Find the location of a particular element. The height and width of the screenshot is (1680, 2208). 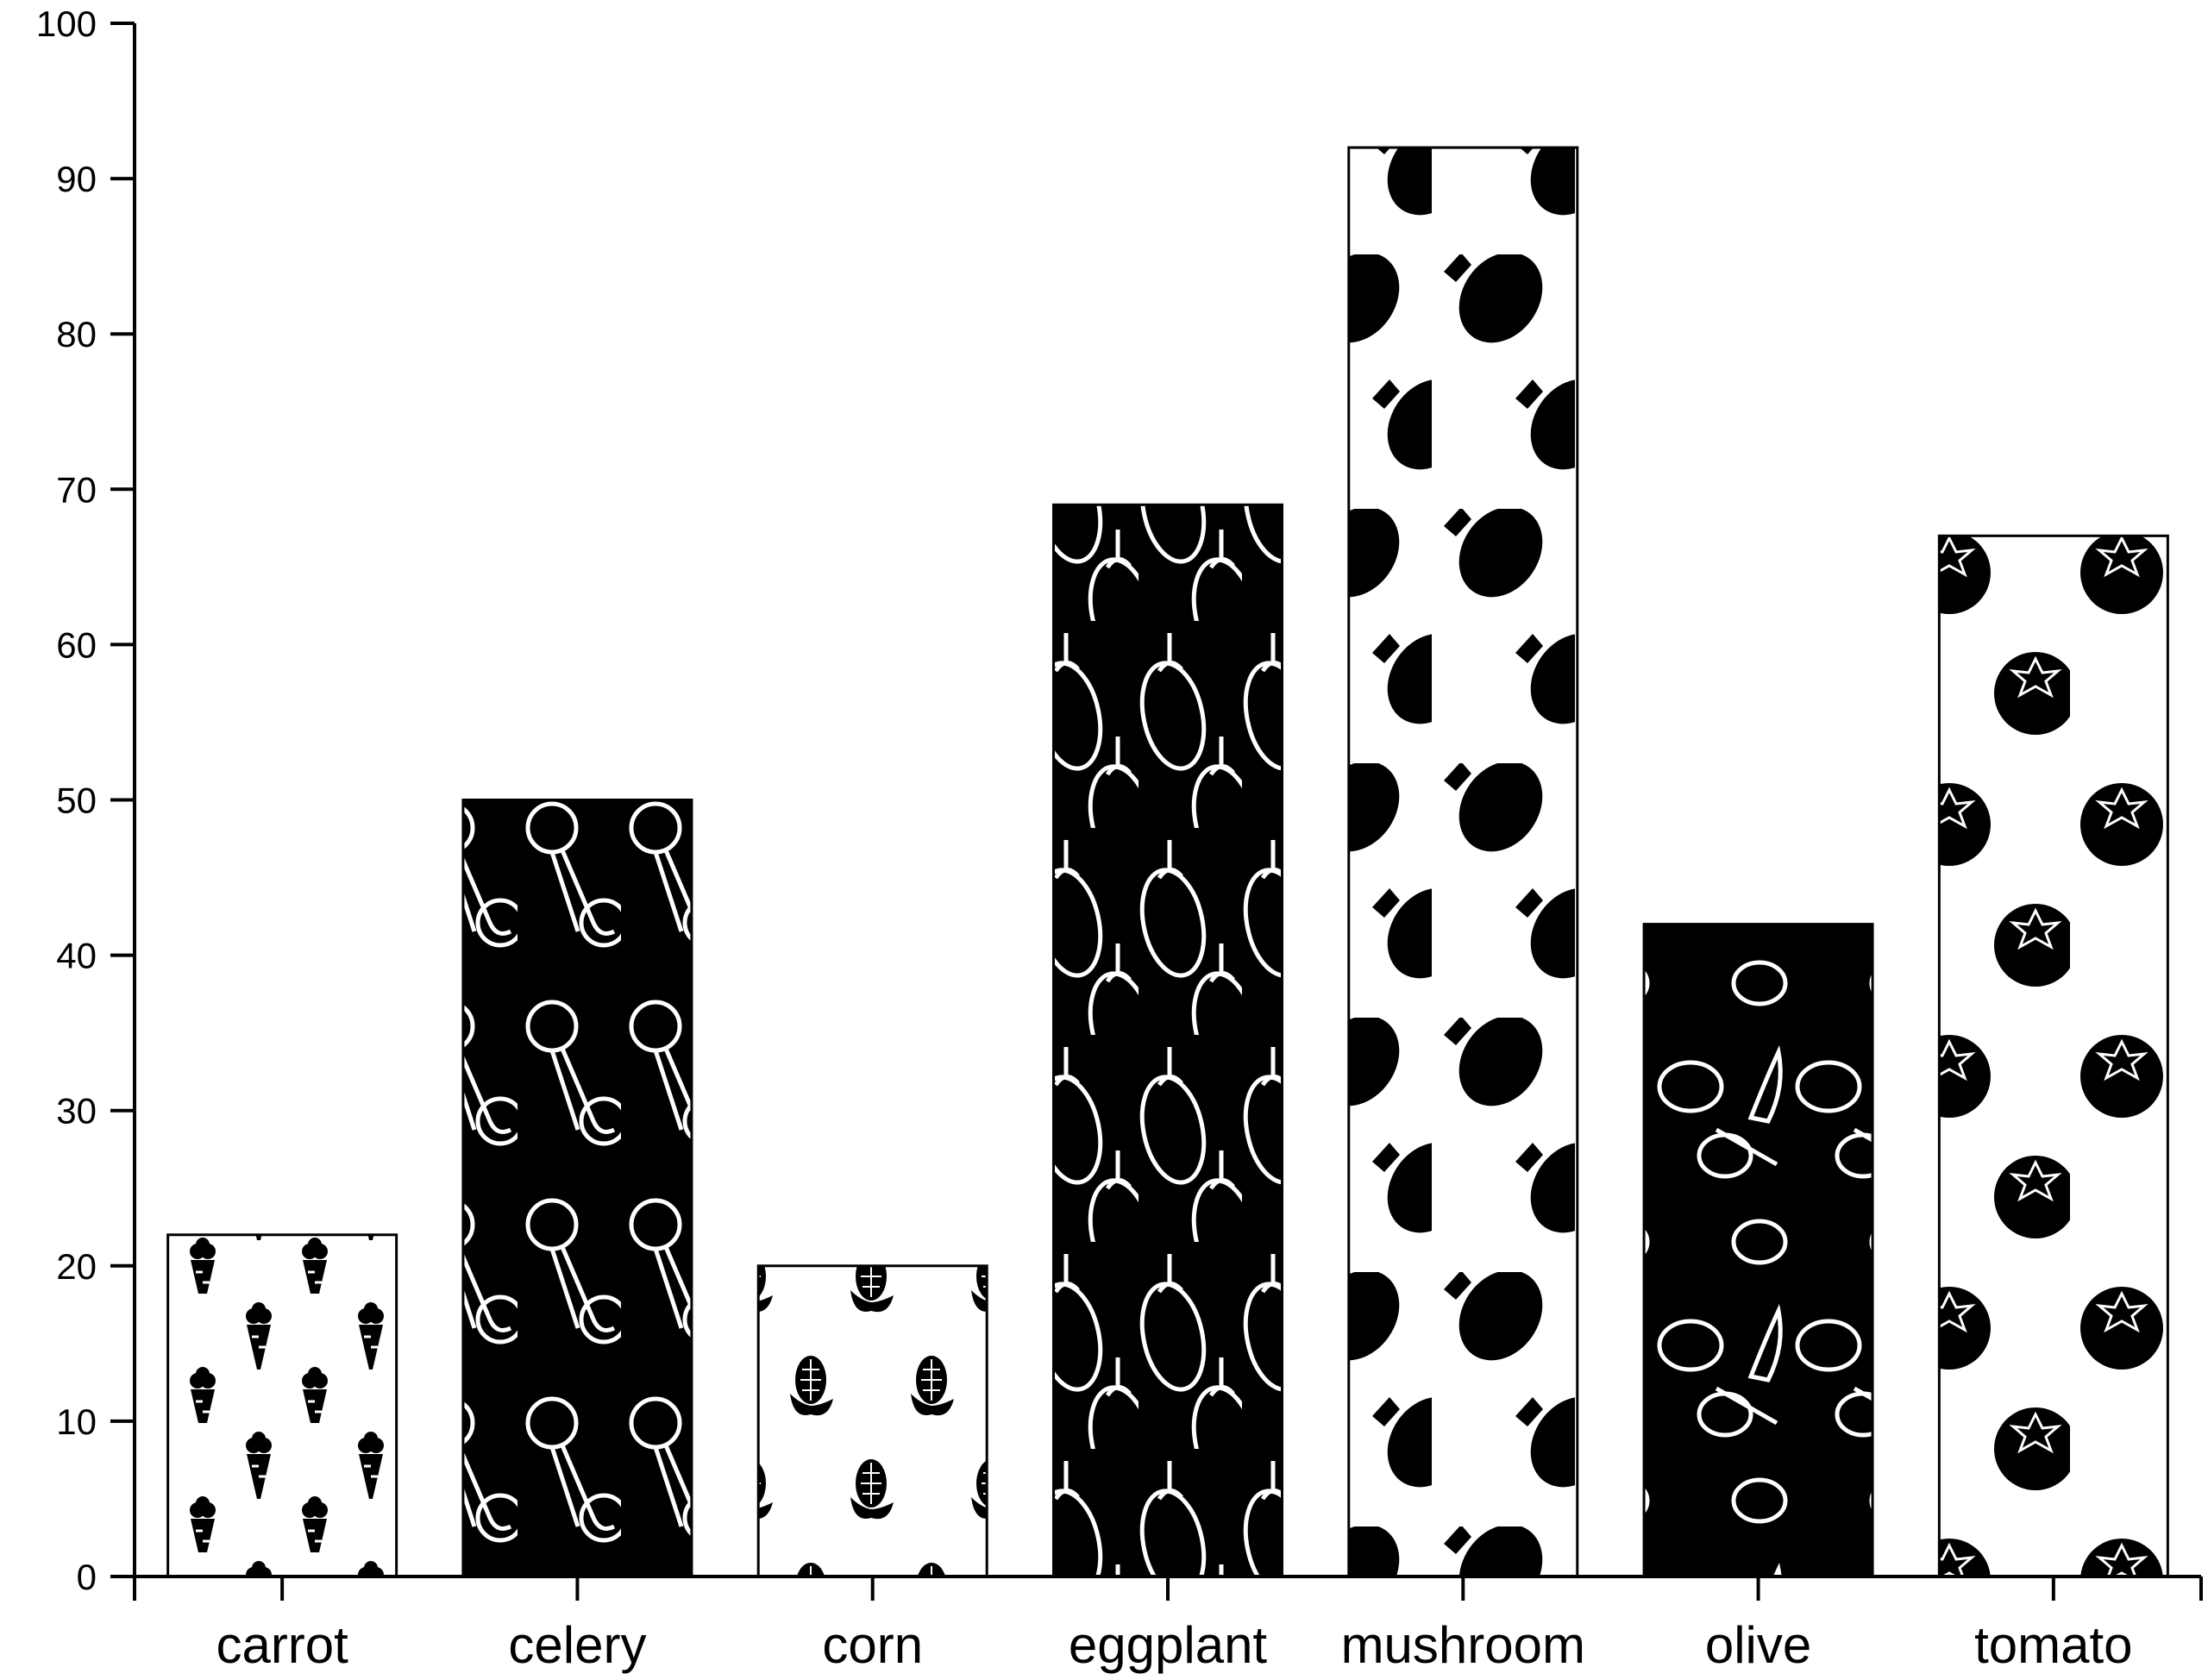

bar-mushroom is located at coordinates (1463, 862).